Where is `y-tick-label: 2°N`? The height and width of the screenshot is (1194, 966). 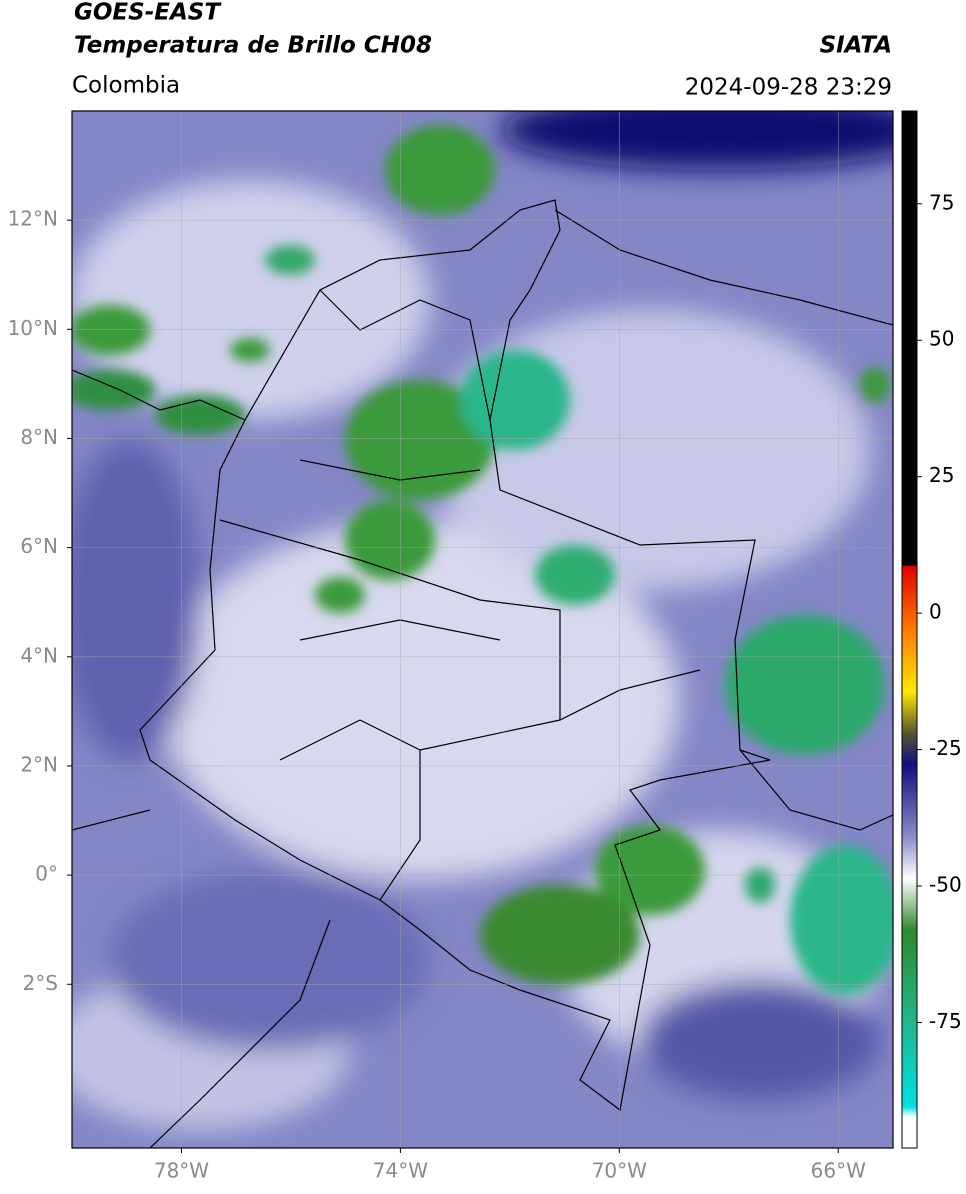 y-tick-label: 2°N is located at coordinates (39, 764).